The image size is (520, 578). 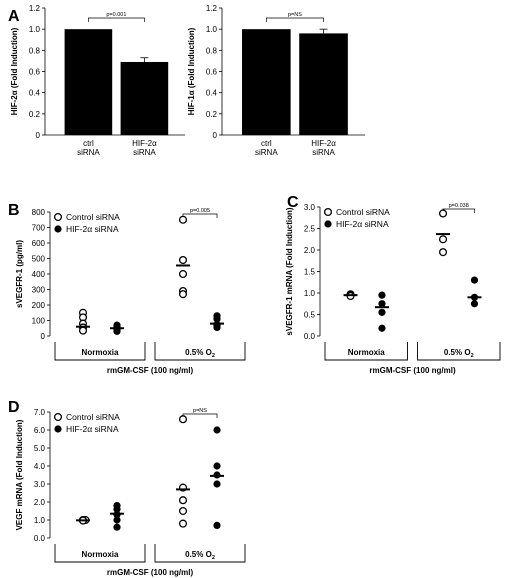 I want to click on y-tick-label: 500, so click(x=39, y=259).